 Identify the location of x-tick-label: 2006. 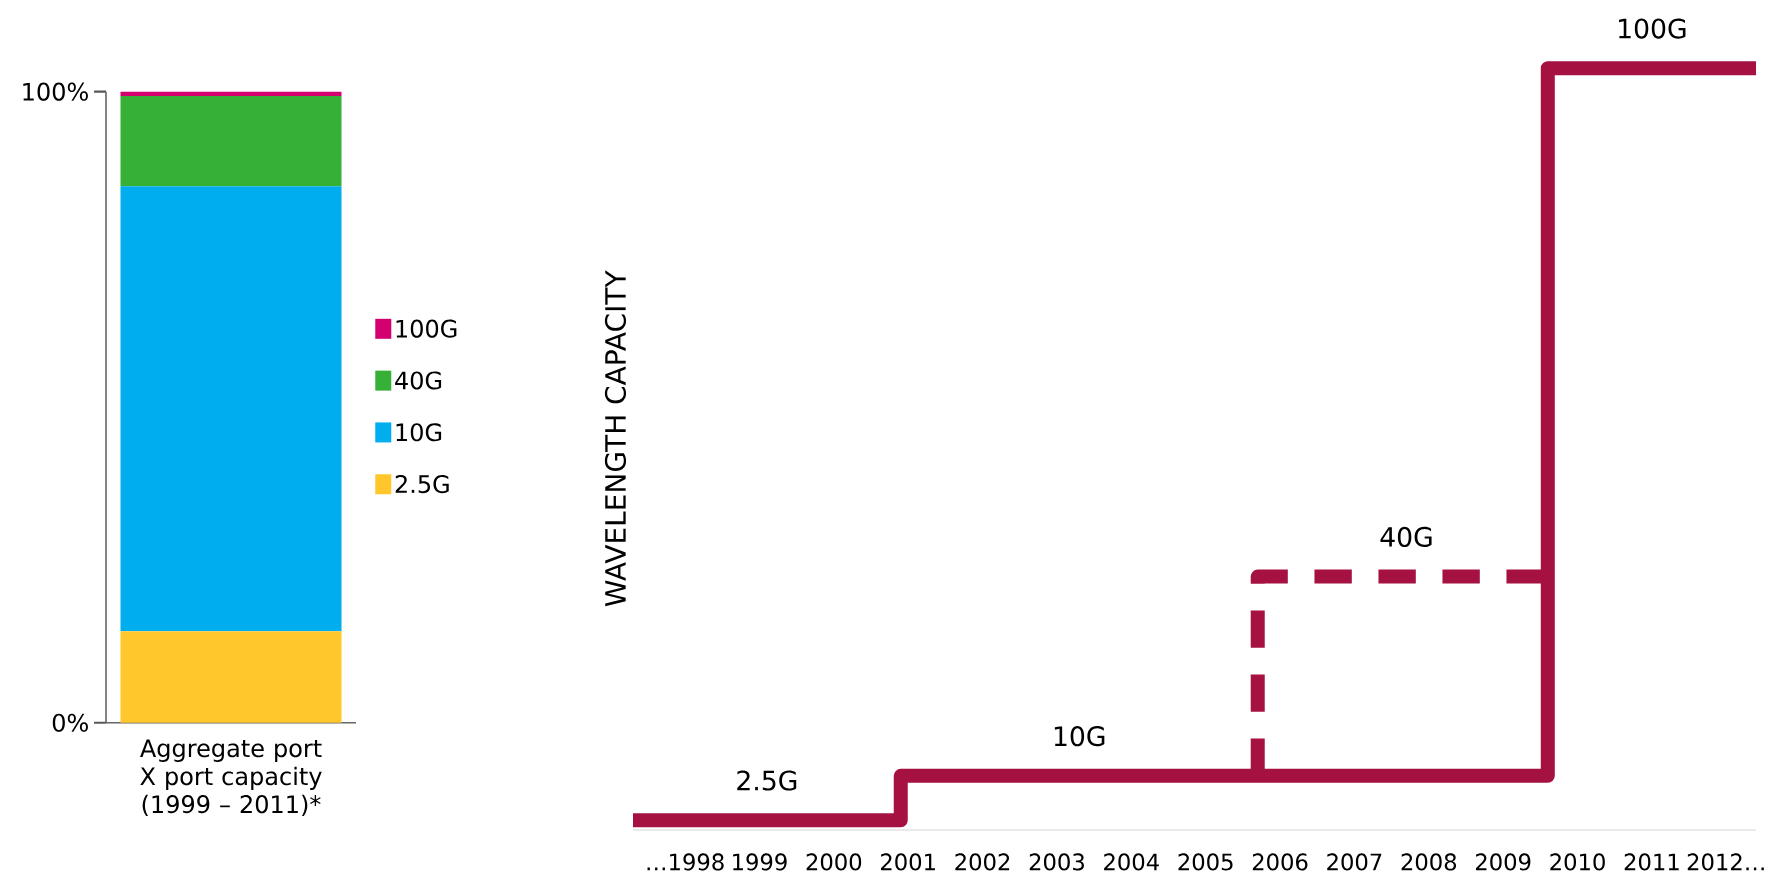
(1280, 862).